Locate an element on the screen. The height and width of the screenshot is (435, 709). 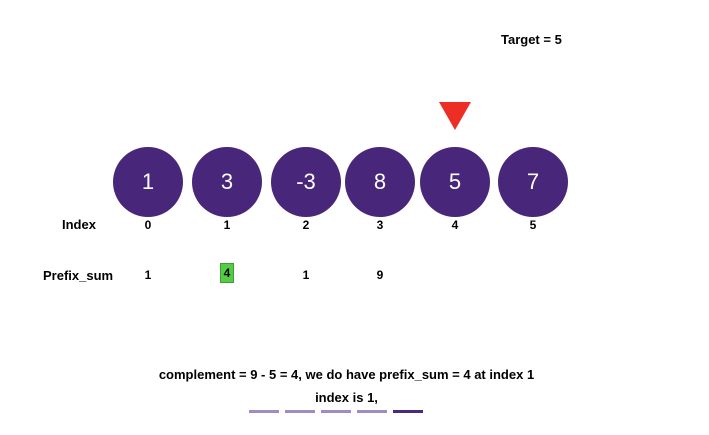
index-cell-4: 4 is located at coordinates (455, 225).